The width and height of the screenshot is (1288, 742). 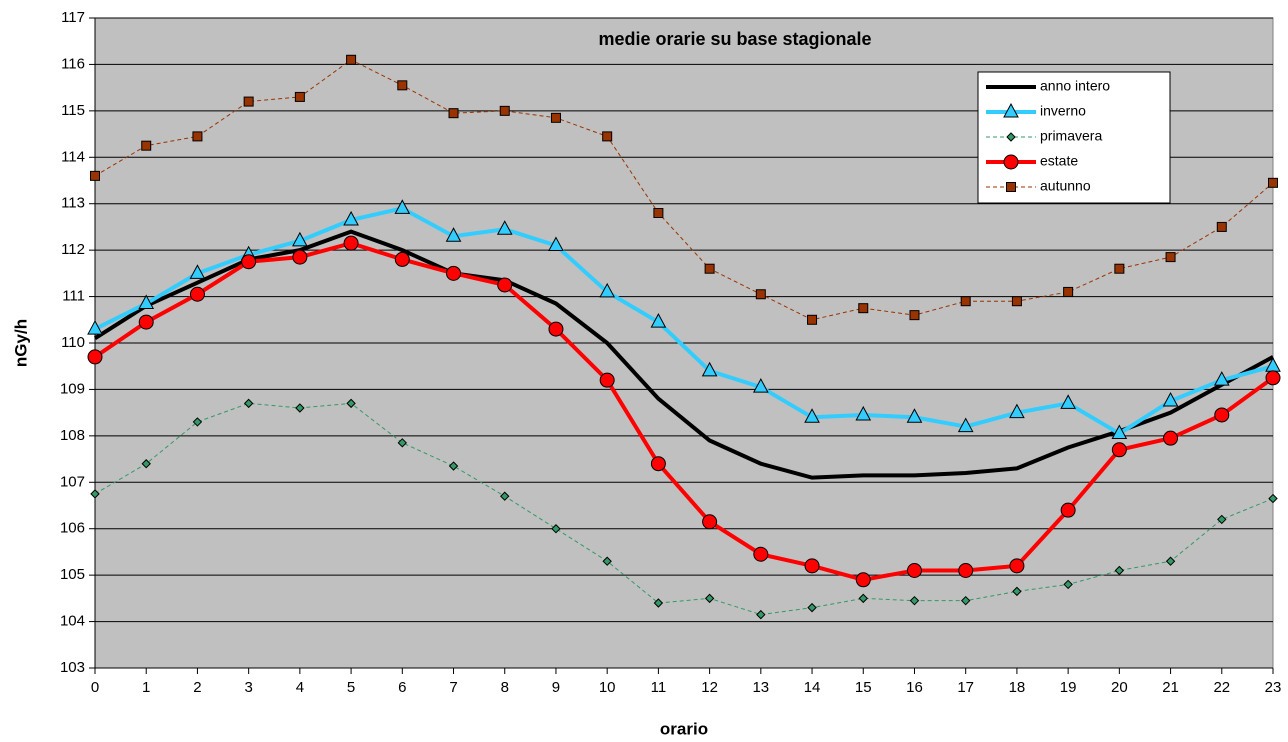 I want to click on y-tick-label: 113, so click(x=73, y=203).